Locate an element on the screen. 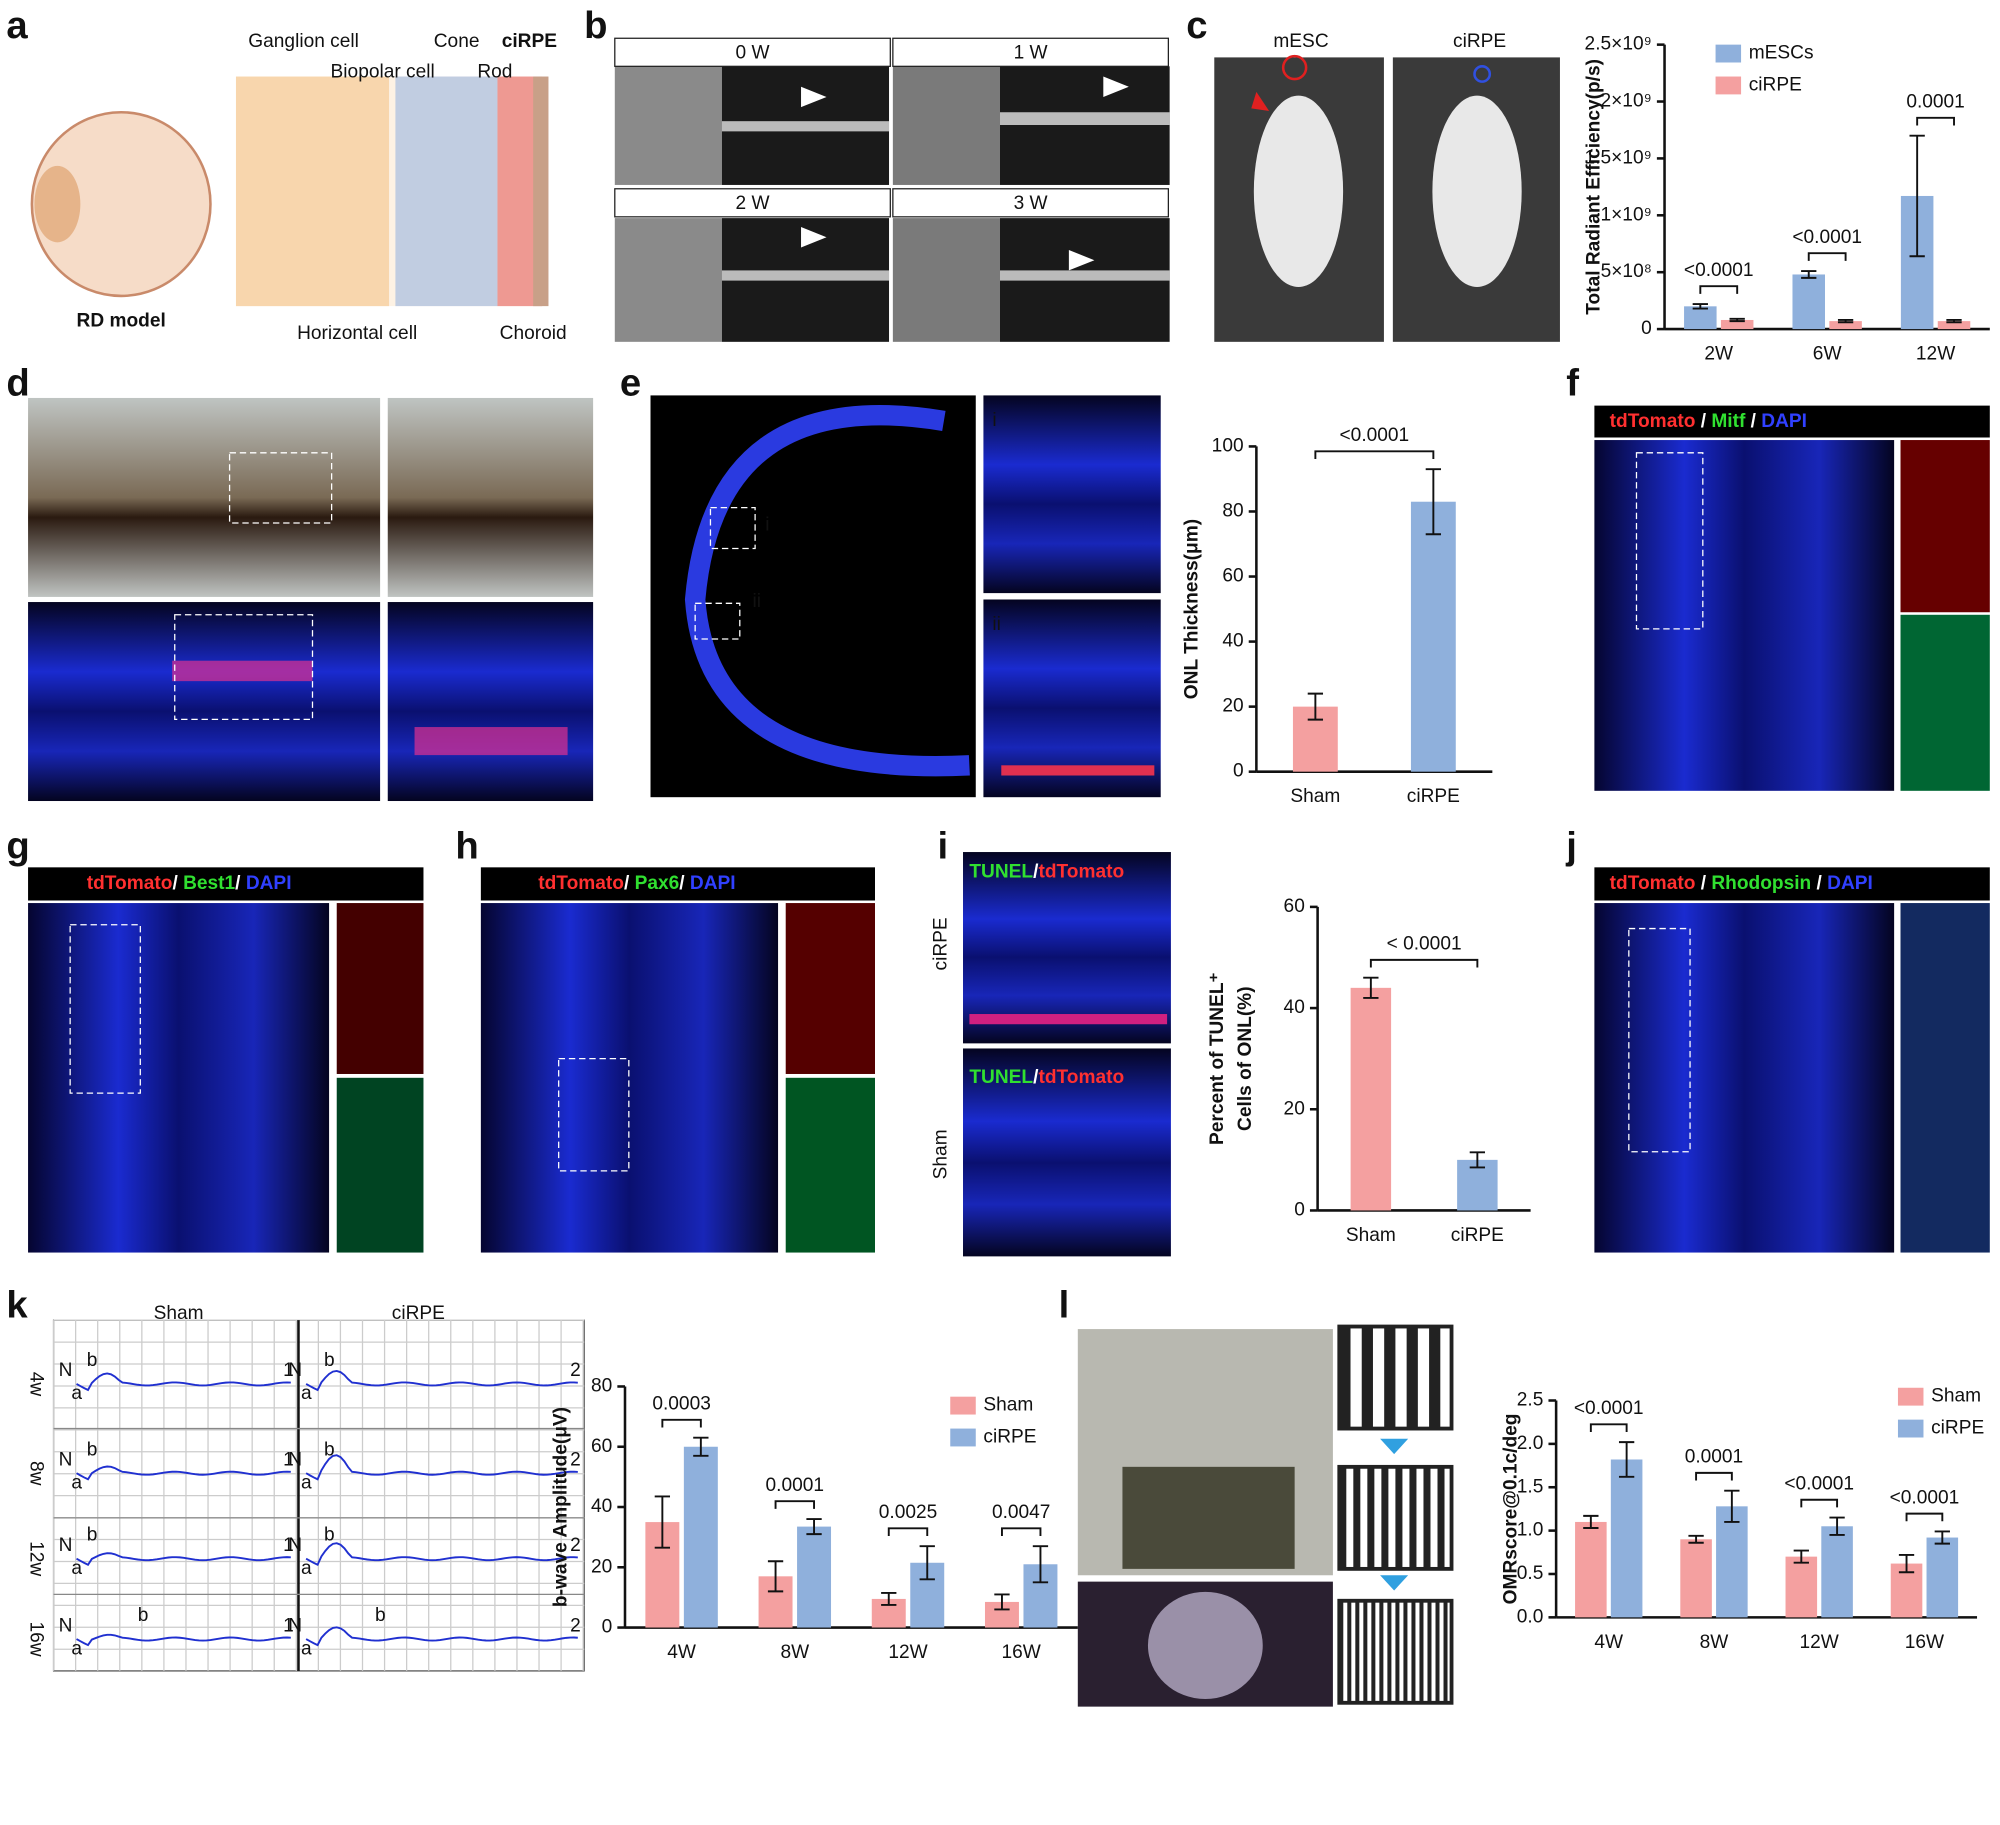 The height and width of the screenshot is (1825, 2000). x-tick-label: Sham is located at coordinates (1315, 796).